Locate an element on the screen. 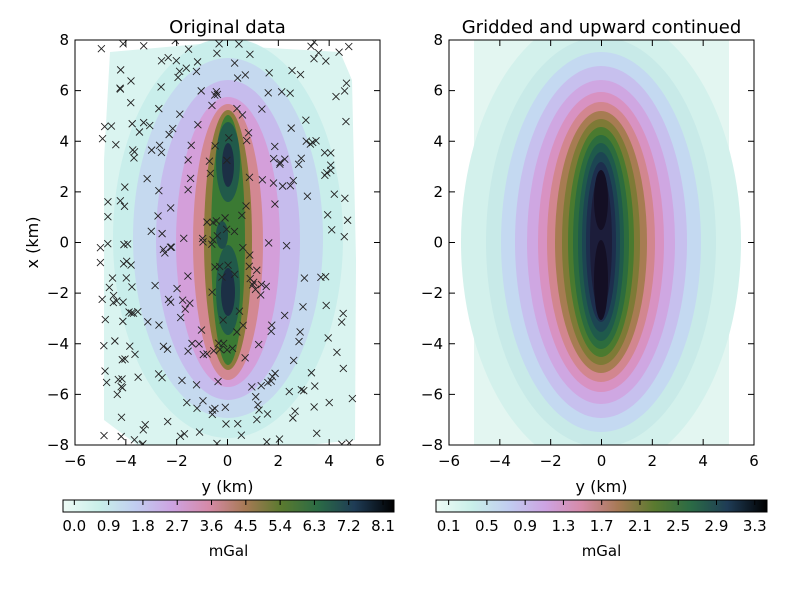 Image resolution: width=800 pixels, height=600 pixels. x-tick-label: −4 is located at coordinates (126, 461).